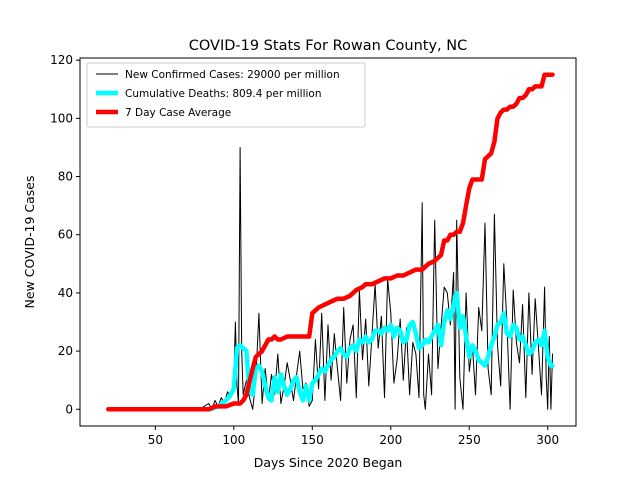 The image size is (640, 484). I want to click on x-axis-label: Days Since 2020 Began, so click(328, 462).